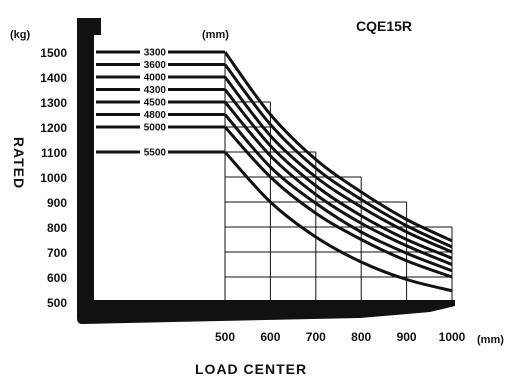 This screenshot has height=378, width=511. I want to click on y-tick-label: 600, so click(57, 278).